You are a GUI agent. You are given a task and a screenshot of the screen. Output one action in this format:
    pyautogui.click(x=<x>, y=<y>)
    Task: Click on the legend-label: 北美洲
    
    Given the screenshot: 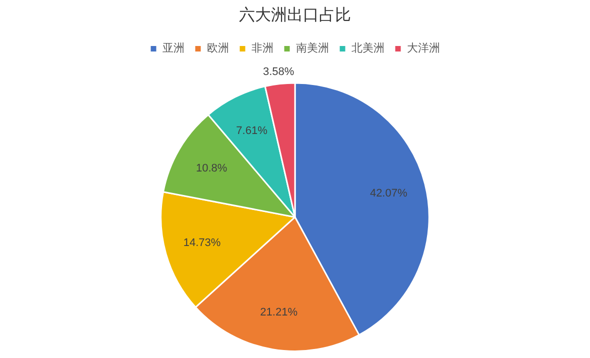 What is the action you would take?
    pyautogui.click(x=368, y=48)
    